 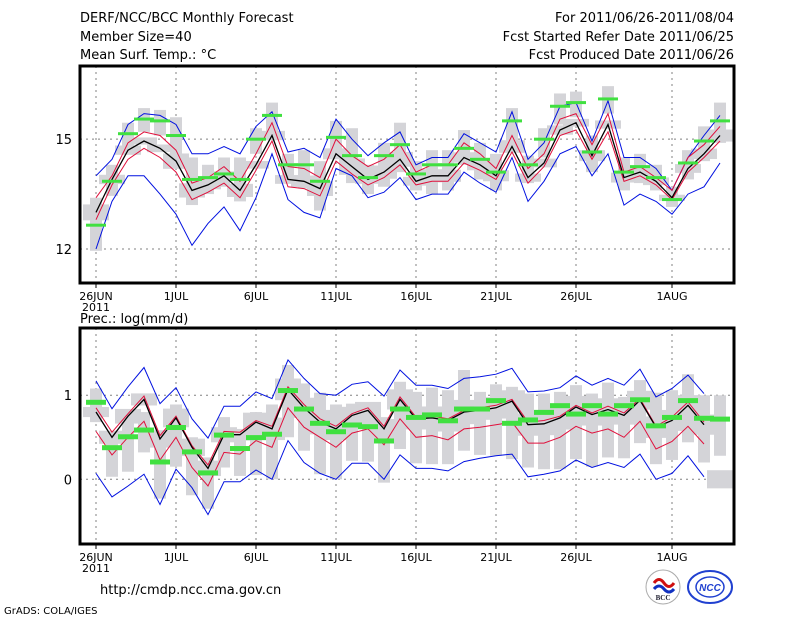 What do you see at coordinates (148, 55) in the screenshot?
I see `top-panel-variable: Mean Surf. Temp.: °C` at bounding box center [148, 55].